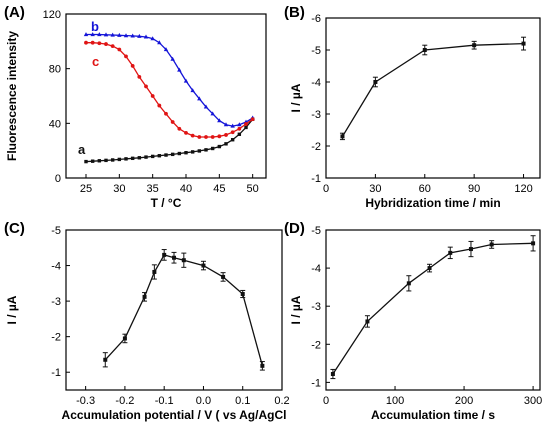  Describe the element at coordinates (533, 401) in the screenshot. I see `x-tick-label: 300` at that location.